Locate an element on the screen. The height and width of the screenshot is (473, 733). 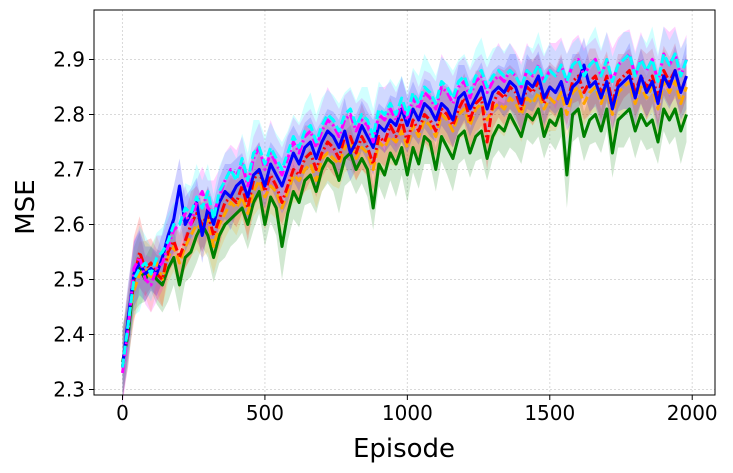
x-tick-label: 0 is located at coordinates (122, 413).